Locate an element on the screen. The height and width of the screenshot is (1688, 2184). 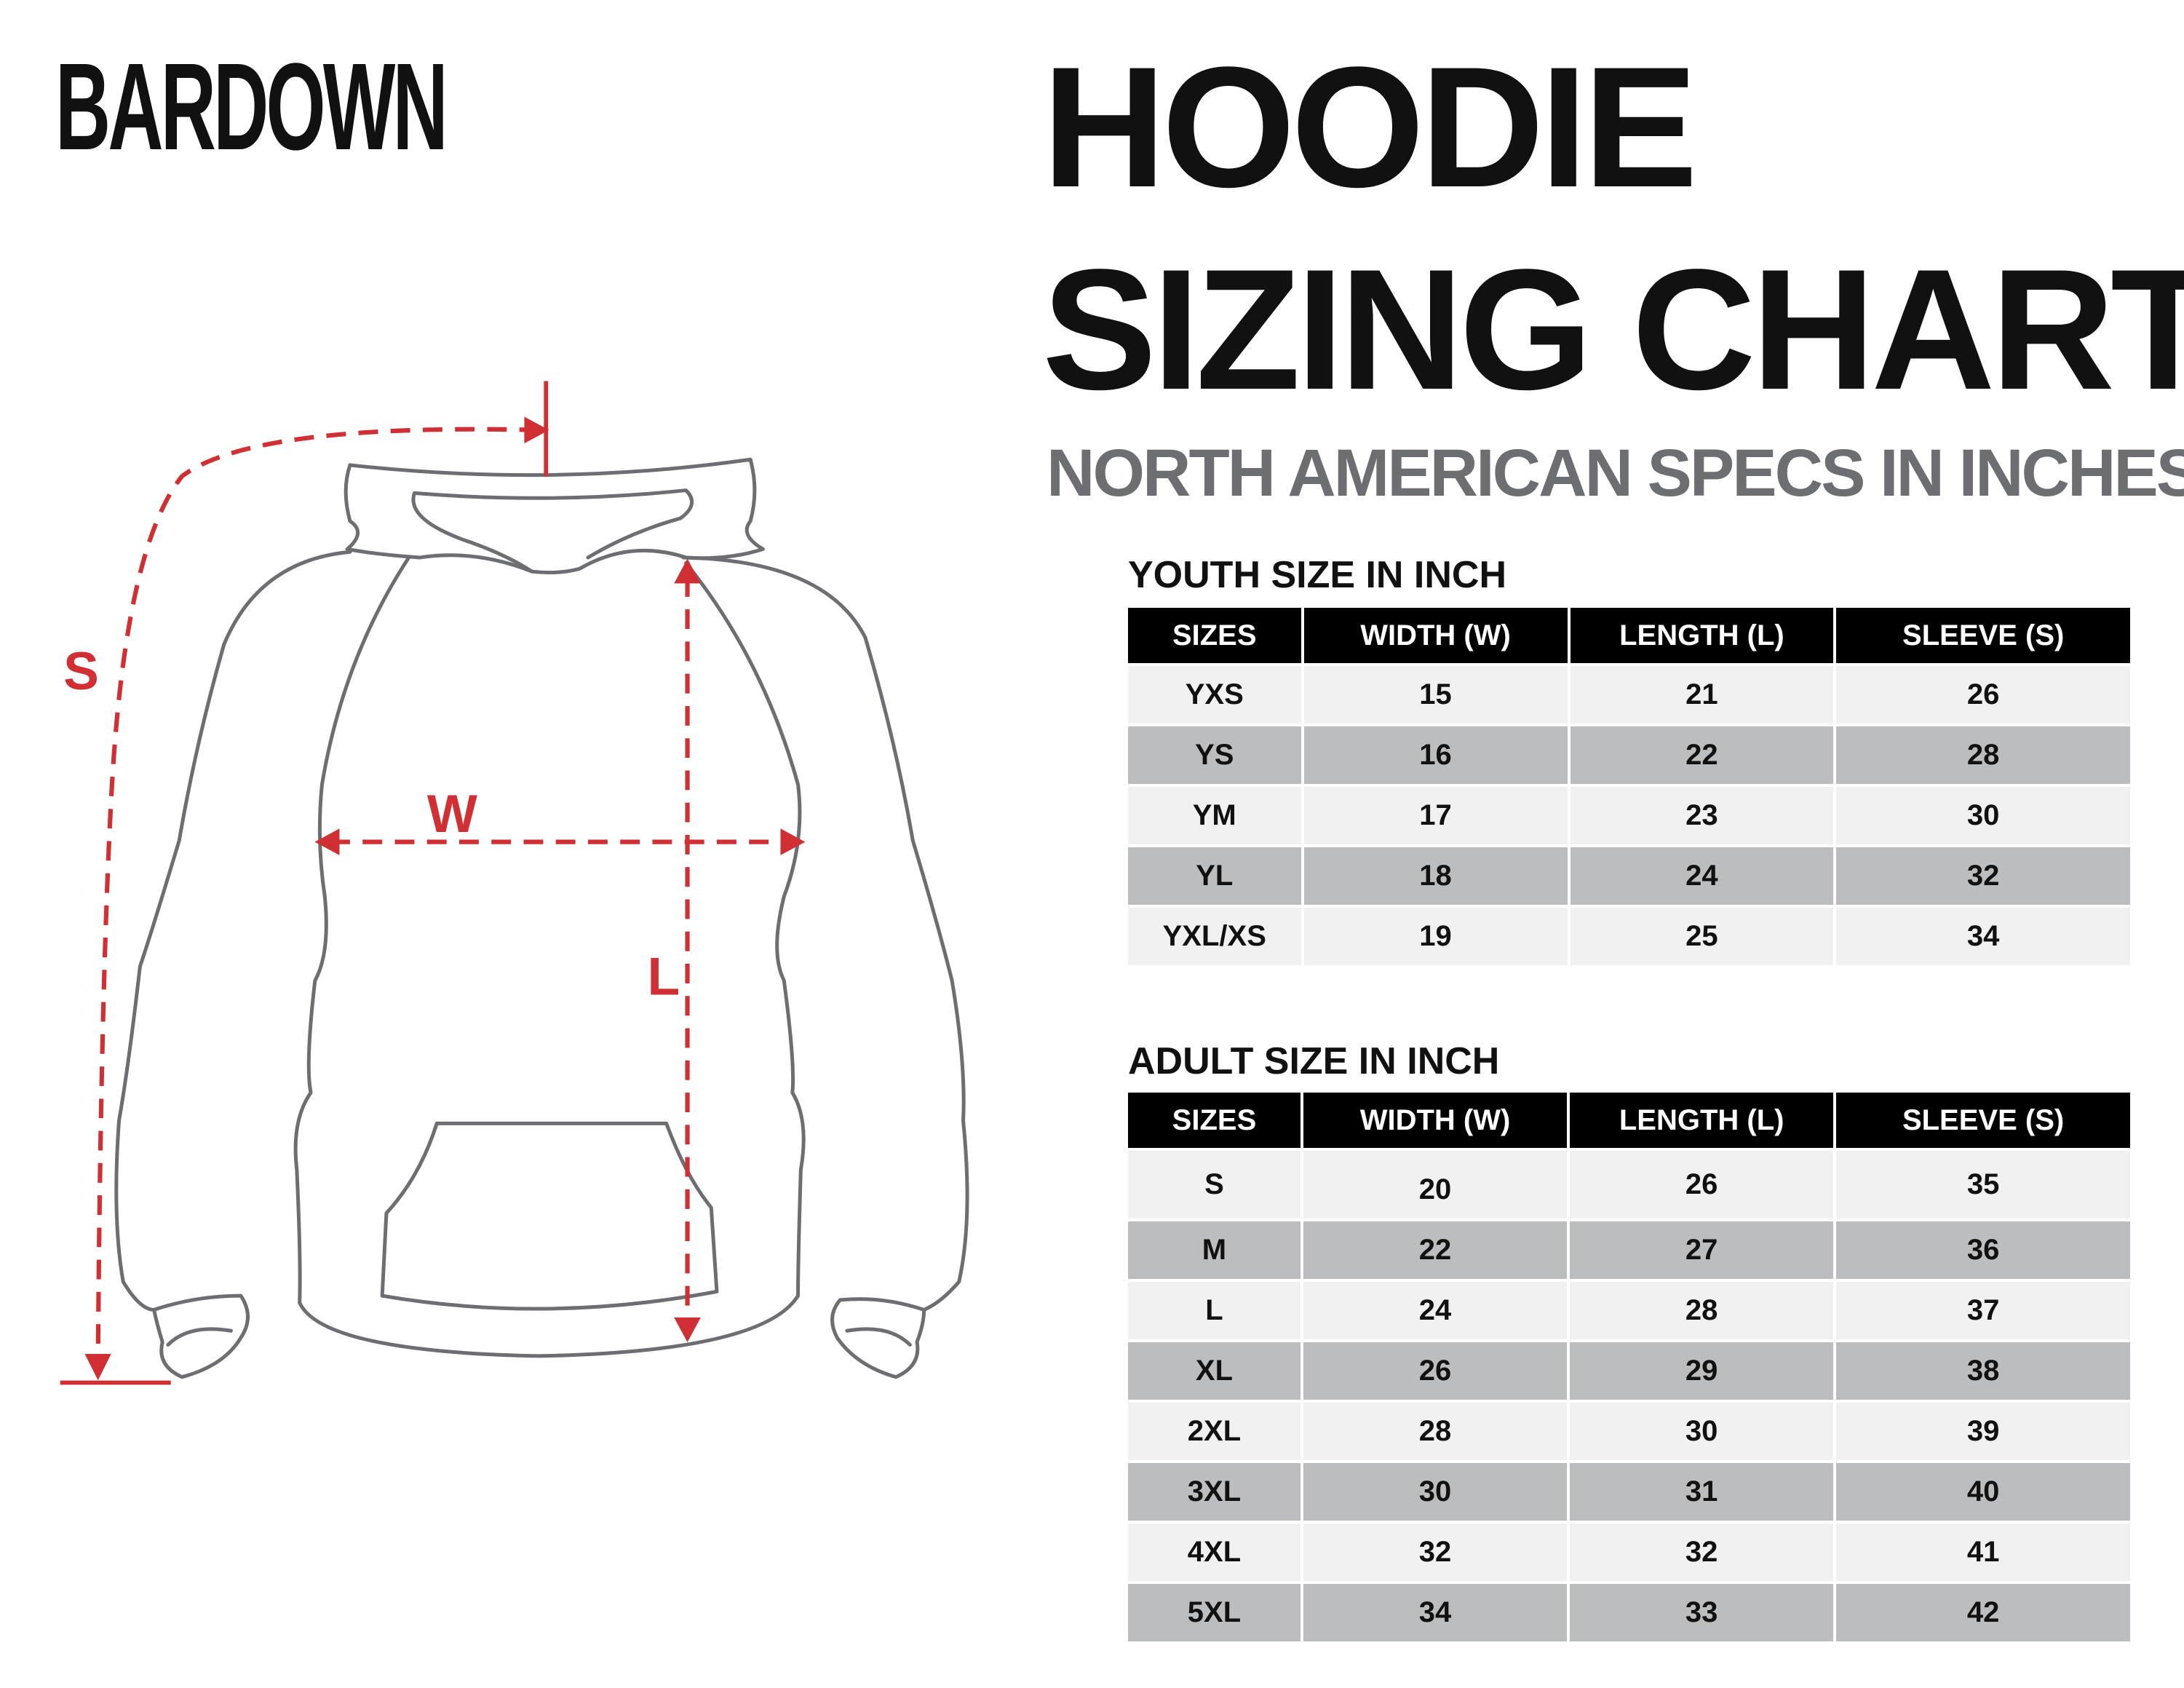
cell-length: 33 is located at coordinates (1702, 1612).